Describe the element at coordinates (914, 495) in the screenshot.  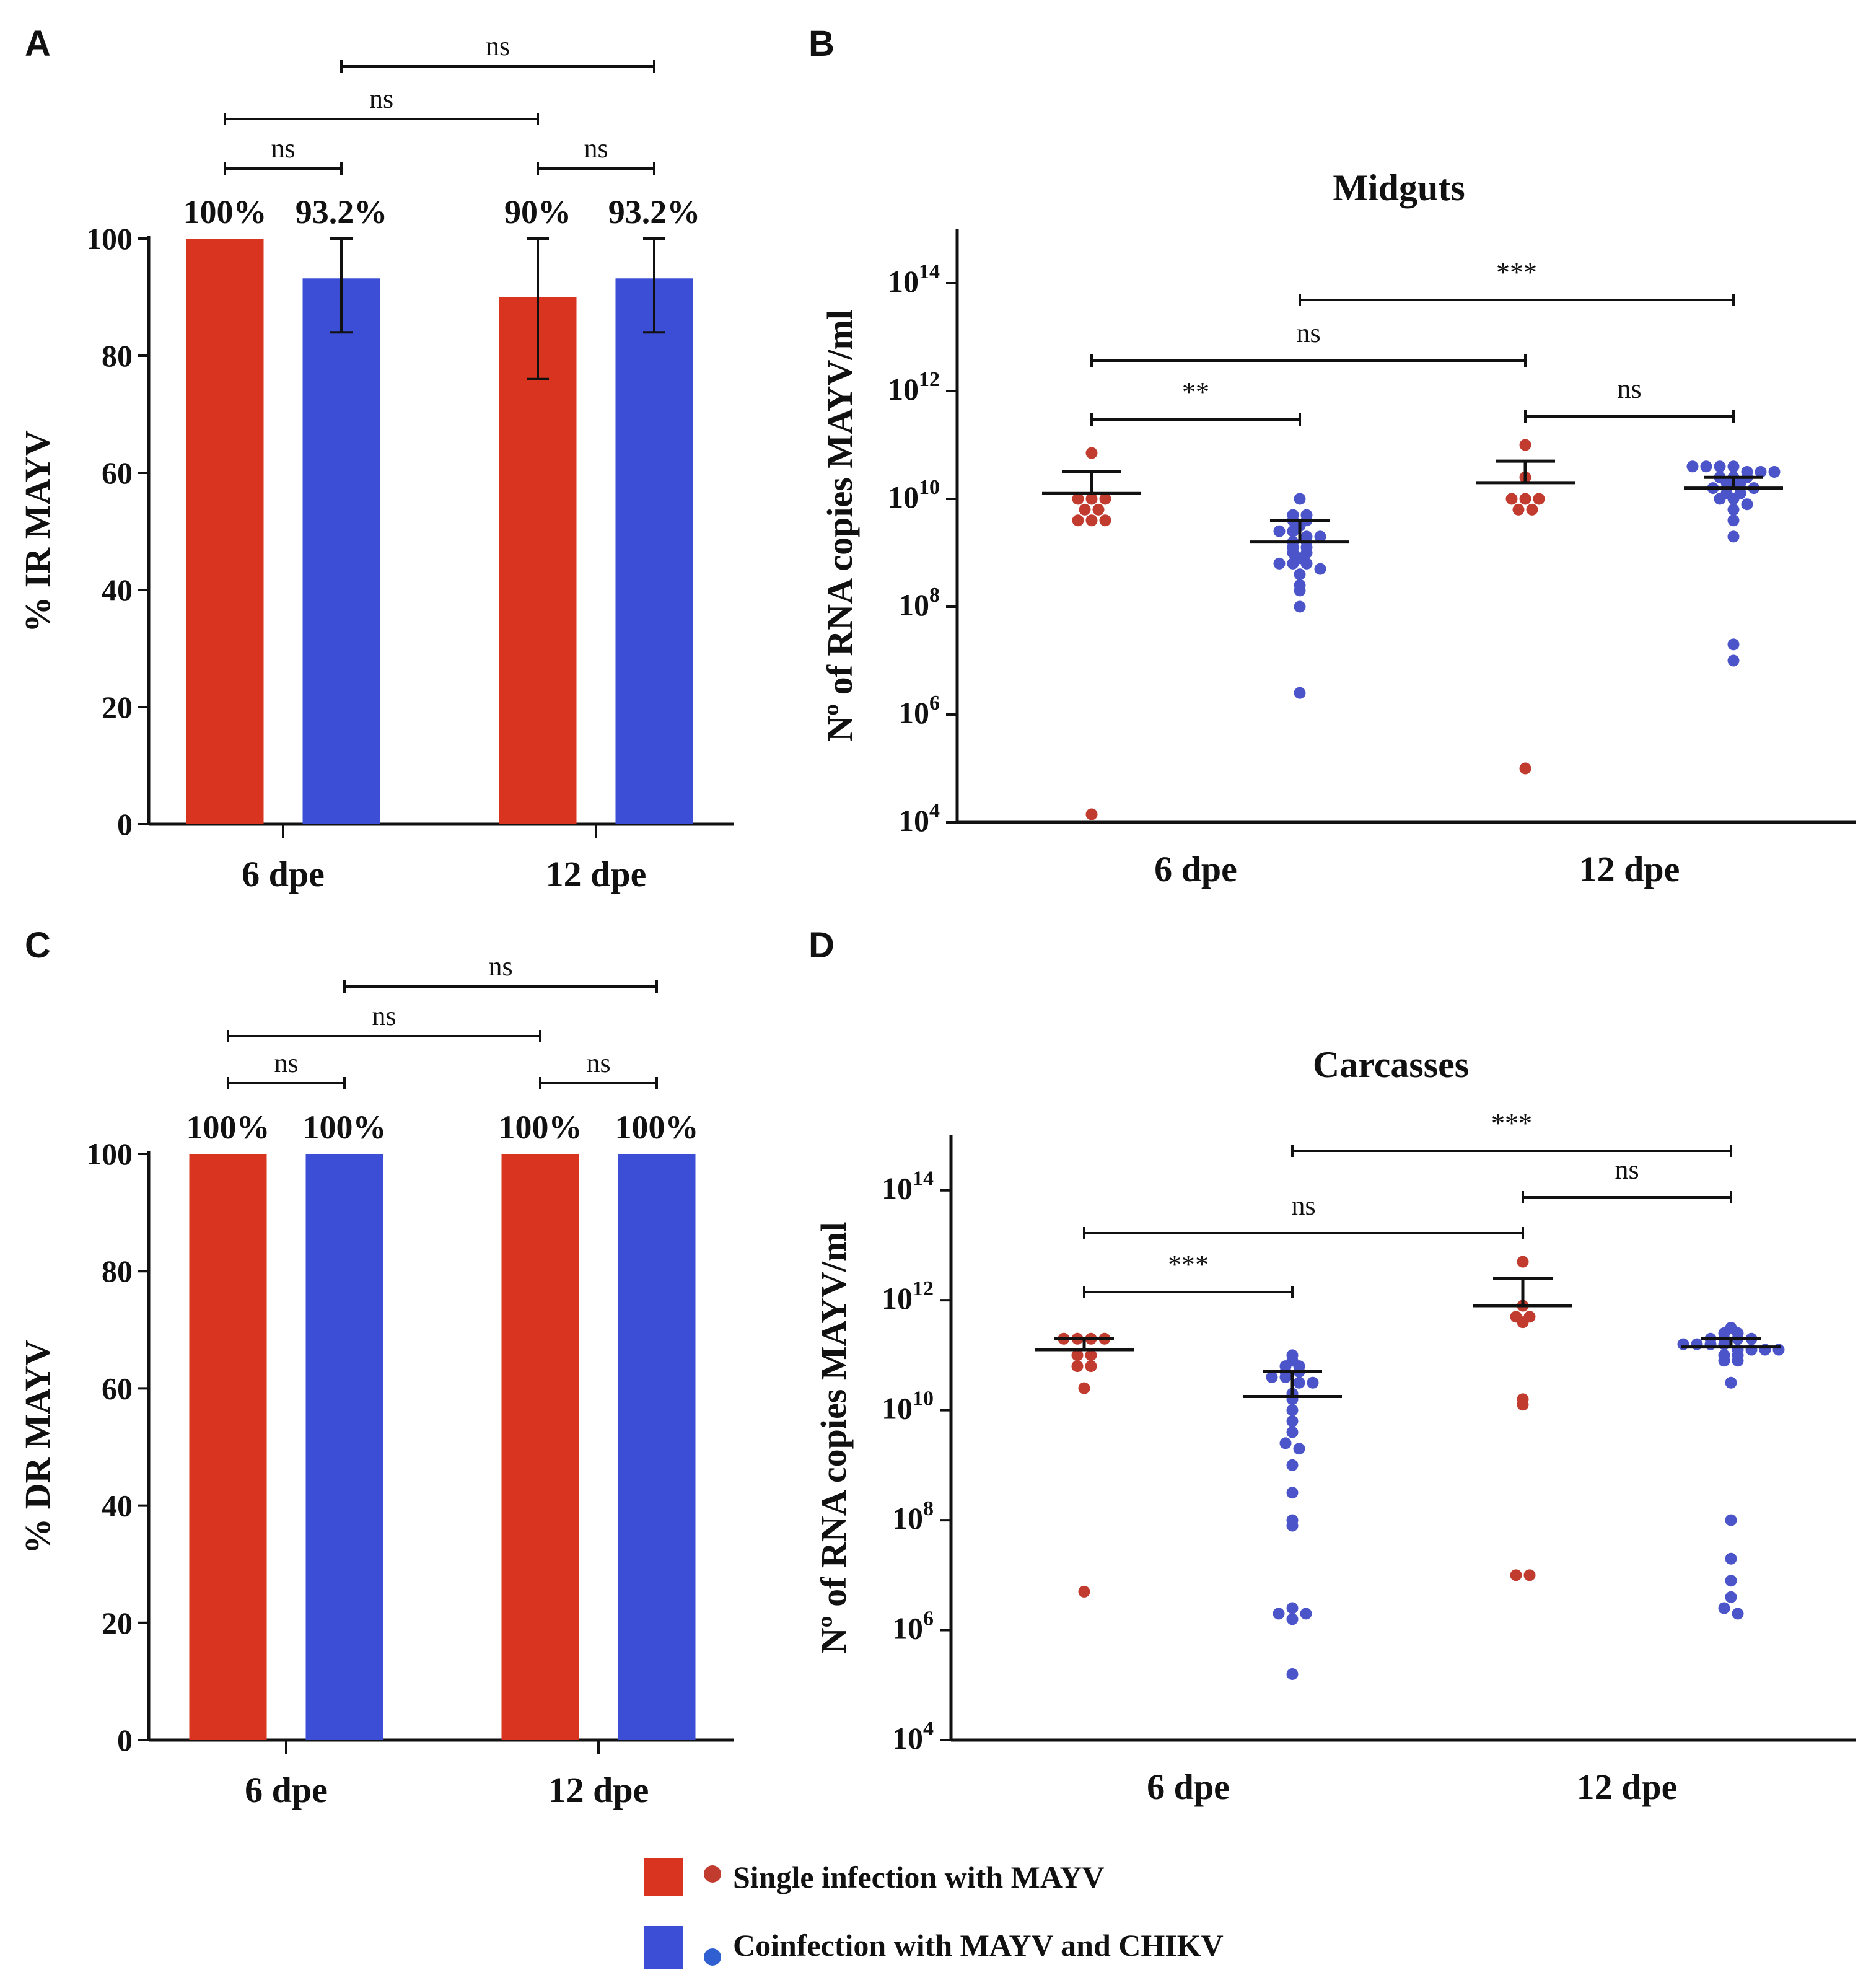
I see `y-tick-label: 10¹⁰` at that location.